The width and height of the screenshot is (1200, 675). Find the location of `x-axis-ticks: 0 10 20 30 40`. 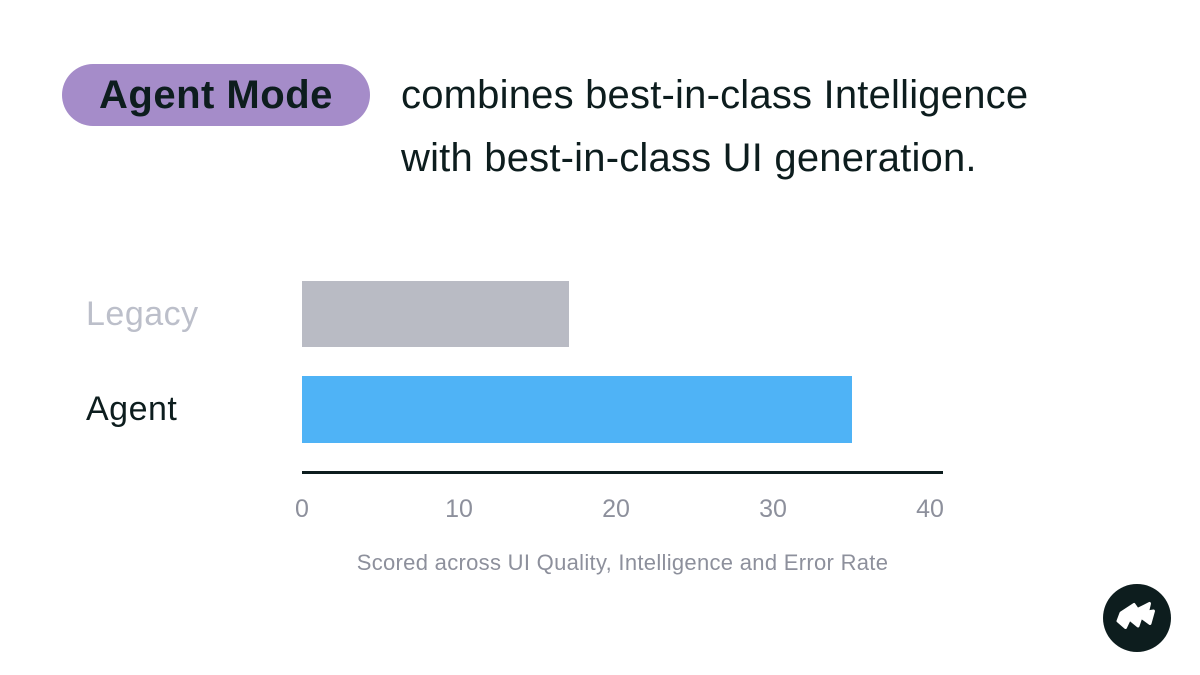

x-axis-ticks: 0 10 20 30 40 is located at coordinates (619, 510).